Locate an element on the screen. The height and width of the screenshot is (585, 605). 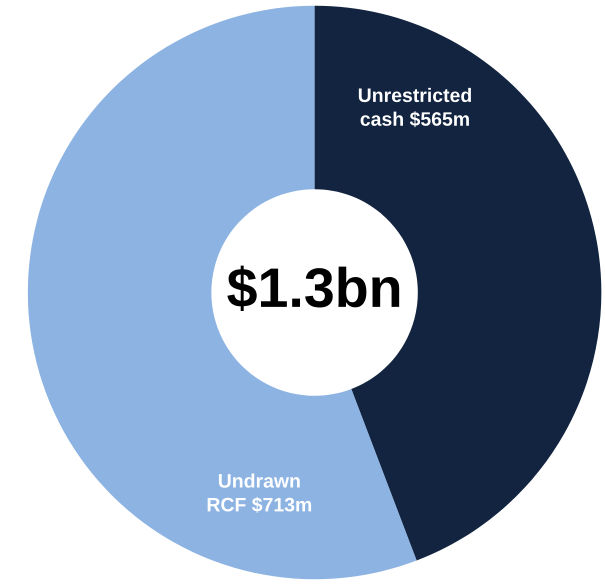
slice-label: Unrestricted cash $565m is located at coordinates (414, 108).